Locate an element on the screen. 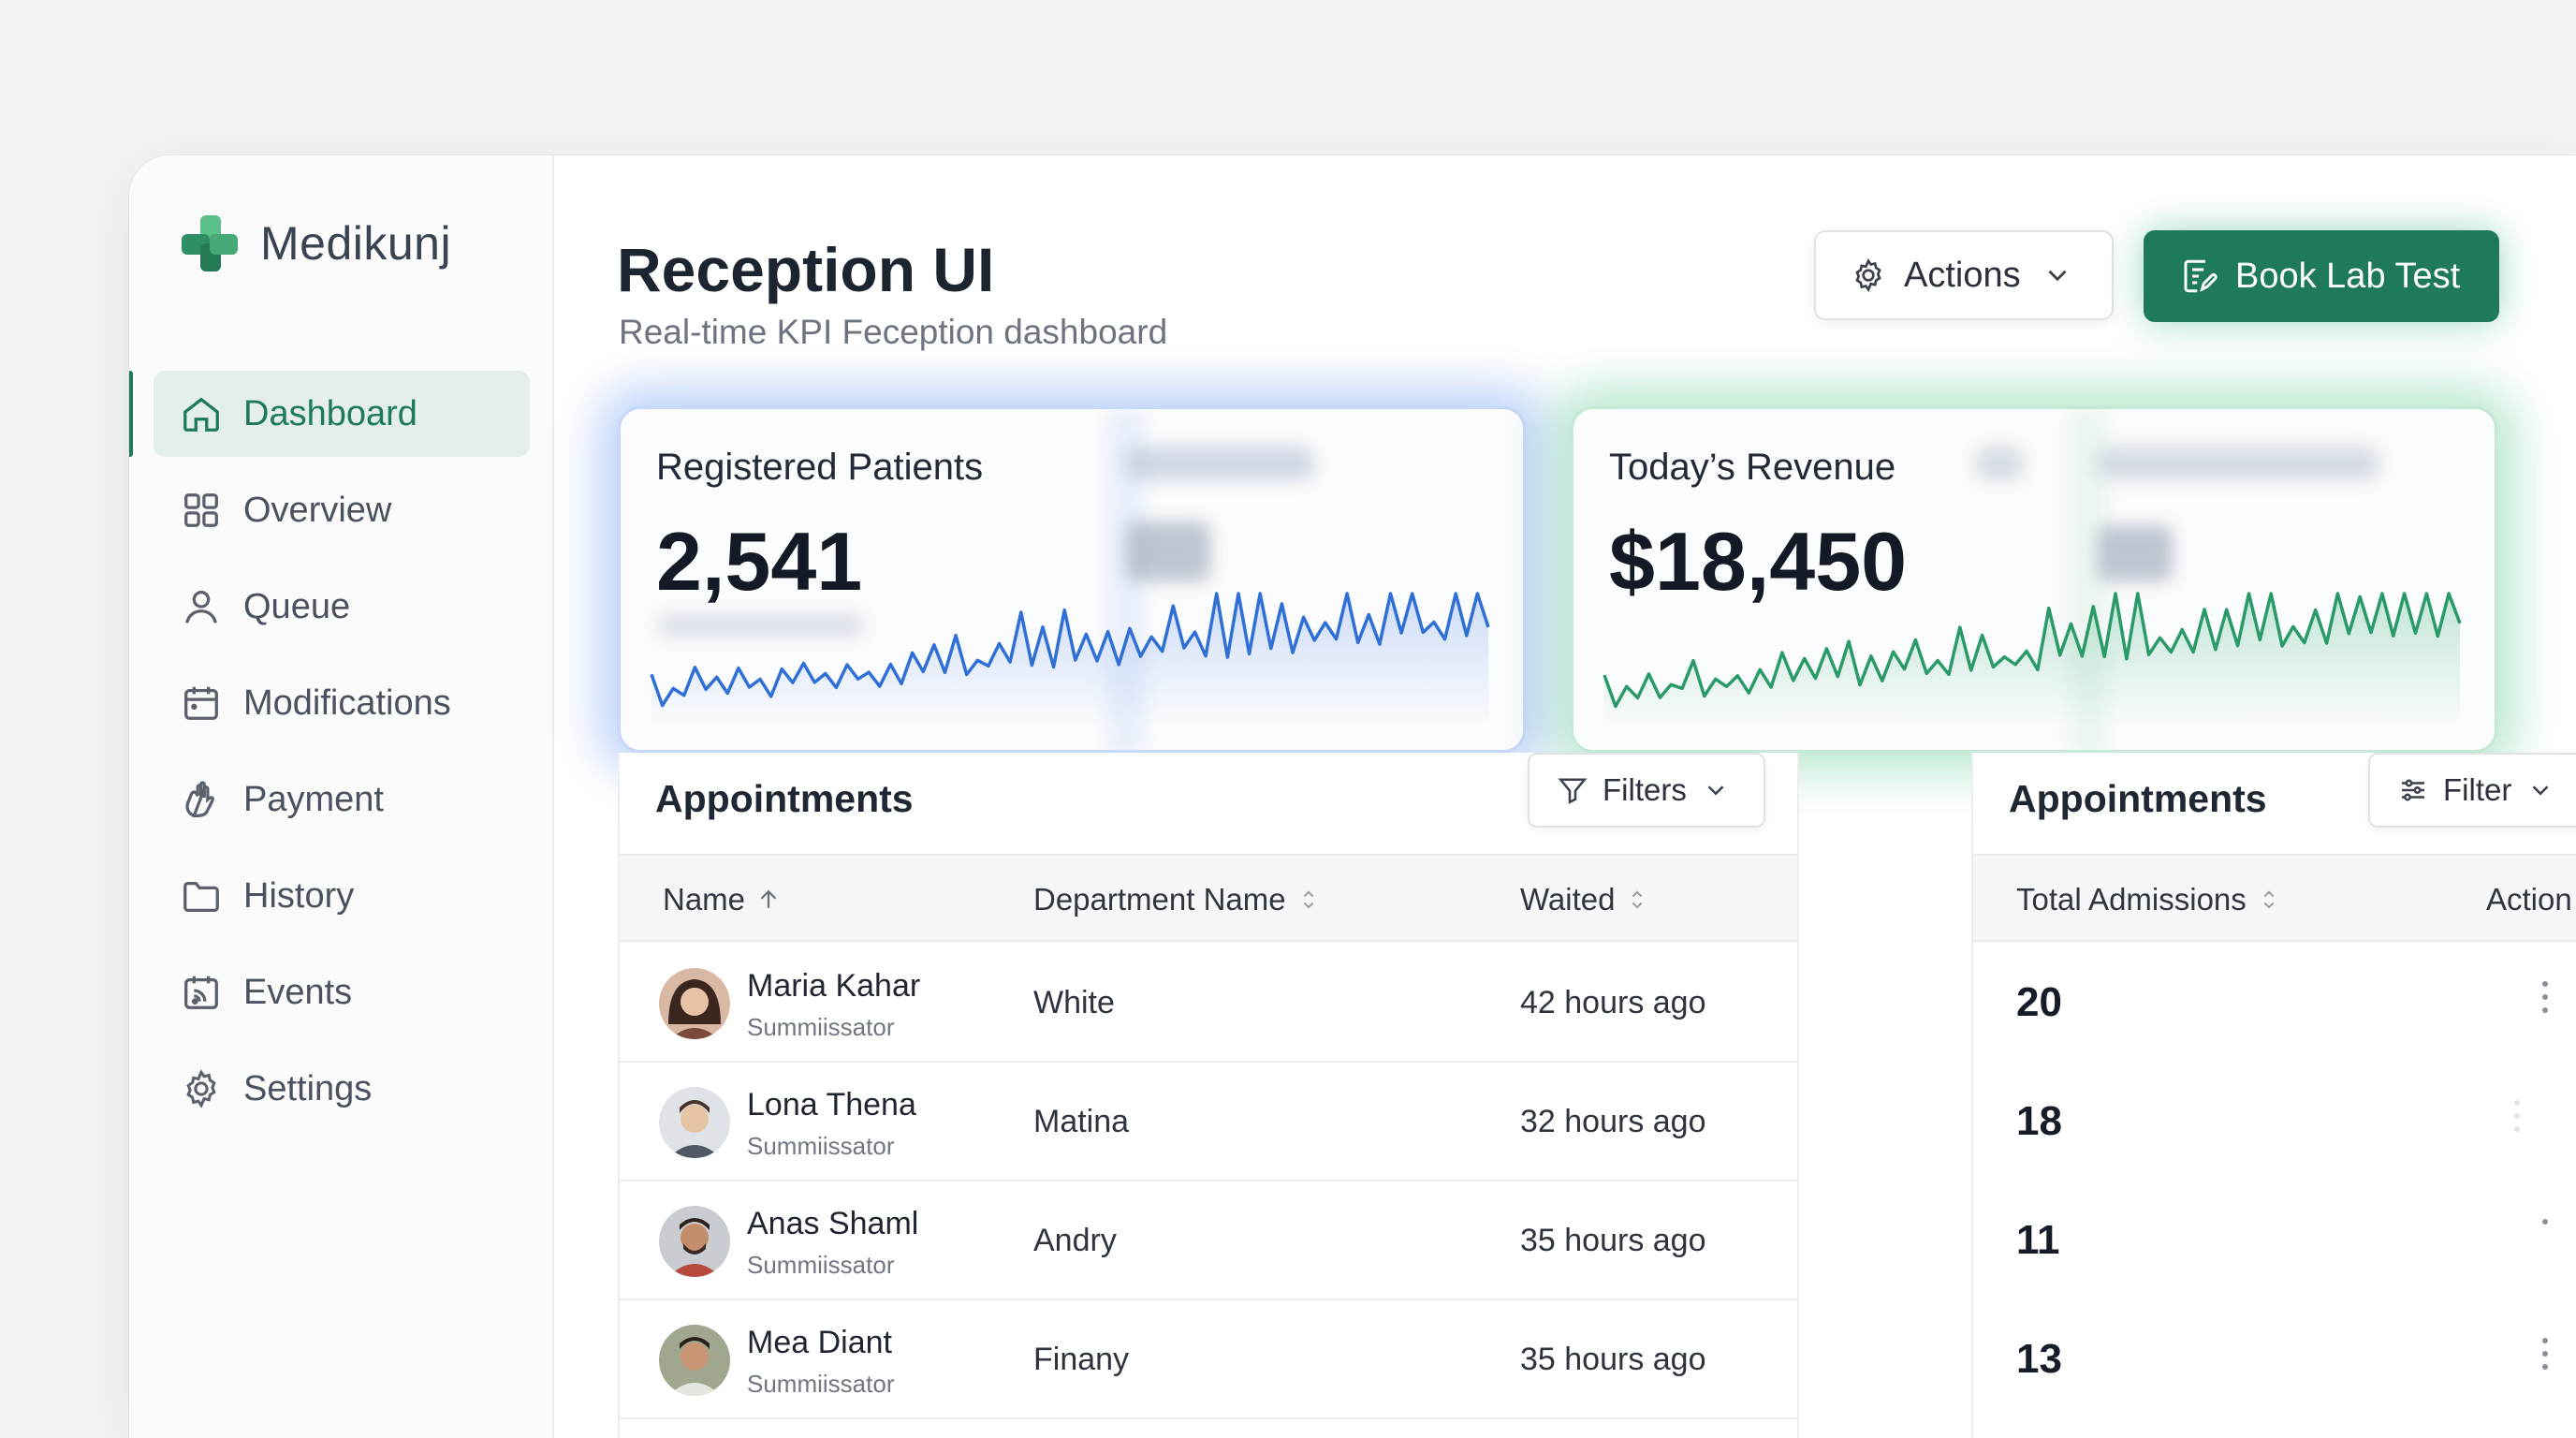 Image resolution: width=2576 pixels, height=1438 pixels. page-title: Reception UI is located at coordinates (806, 269).